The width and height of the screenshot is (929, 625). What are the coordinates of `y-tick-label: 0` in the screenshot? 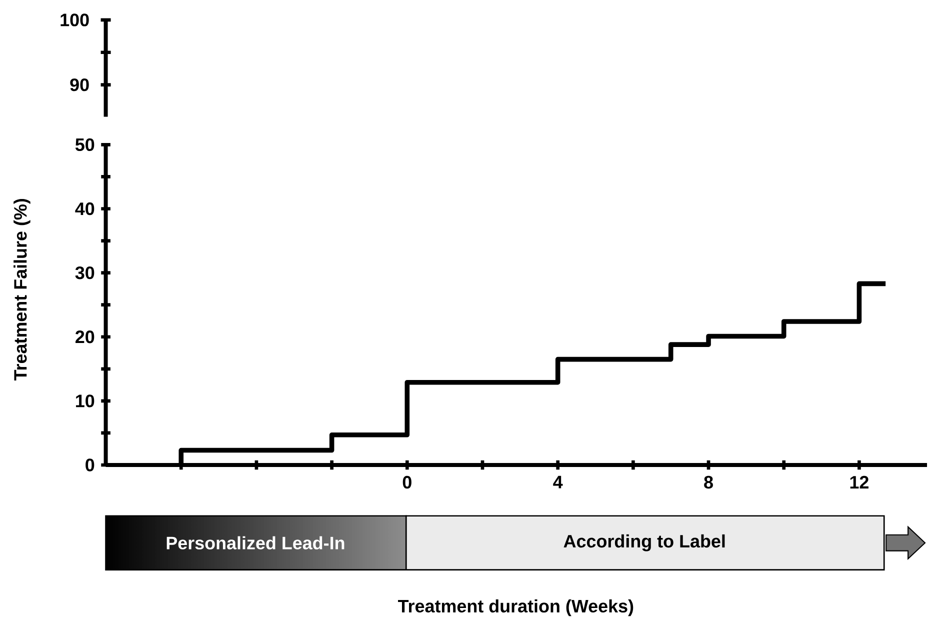 It's located at (90, 465).